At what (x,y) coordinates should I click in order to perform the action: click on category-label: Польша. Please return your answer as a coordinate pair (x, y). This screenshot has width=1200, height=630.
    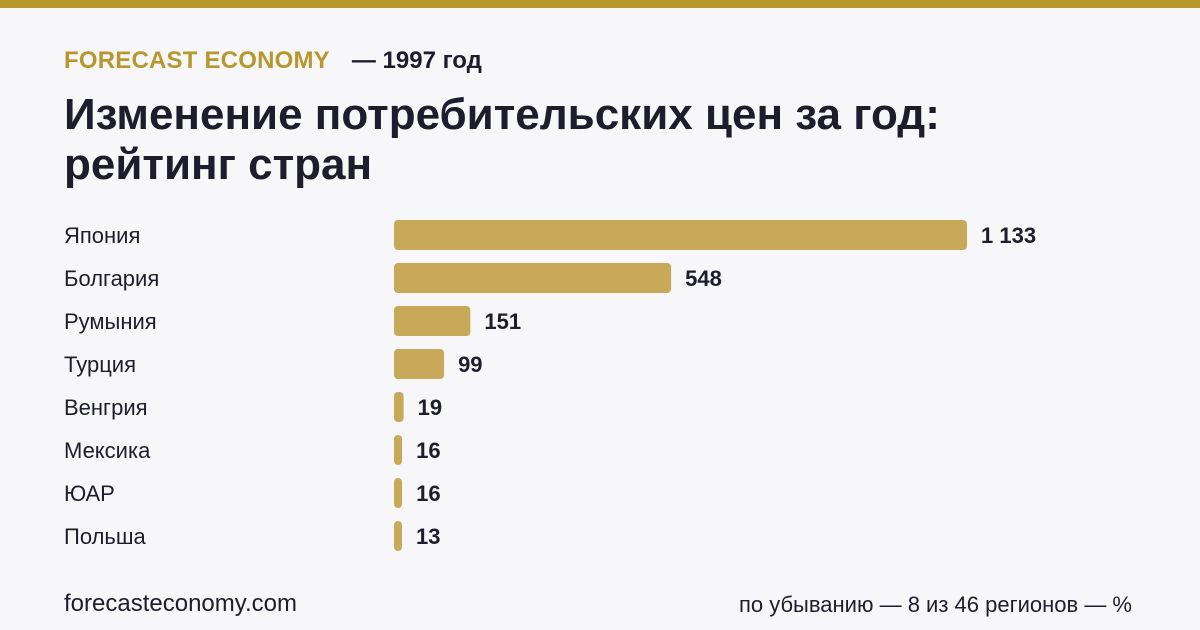
    Looking at the image, I should click on (105, 536).